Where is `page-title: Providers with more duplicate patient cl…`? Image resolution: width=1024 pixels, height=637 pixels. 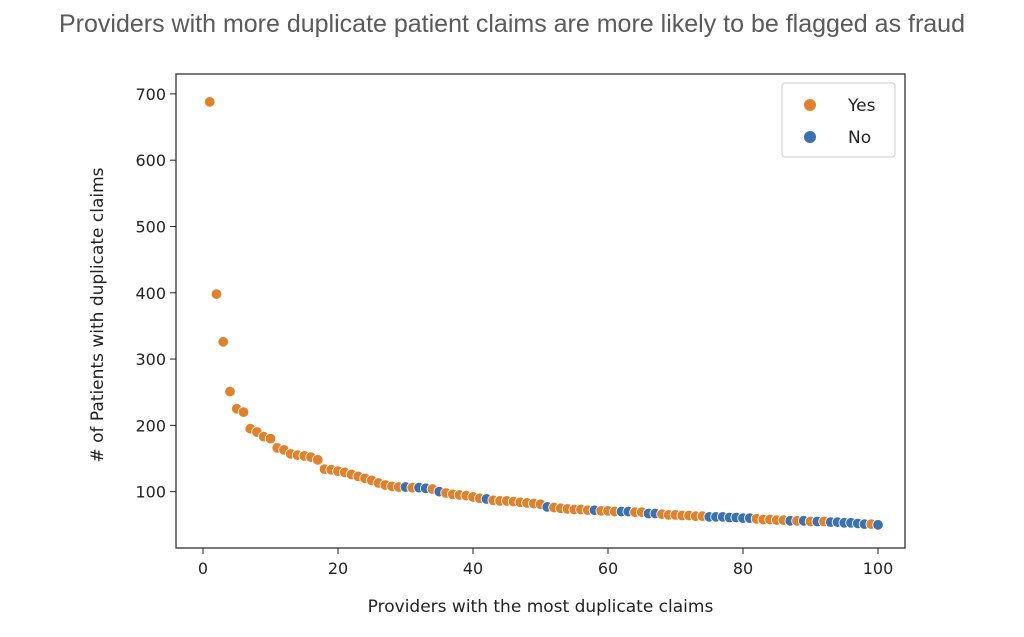
page-title: Providers with more duplicate patient cl… is located at coordinates (512, 24).